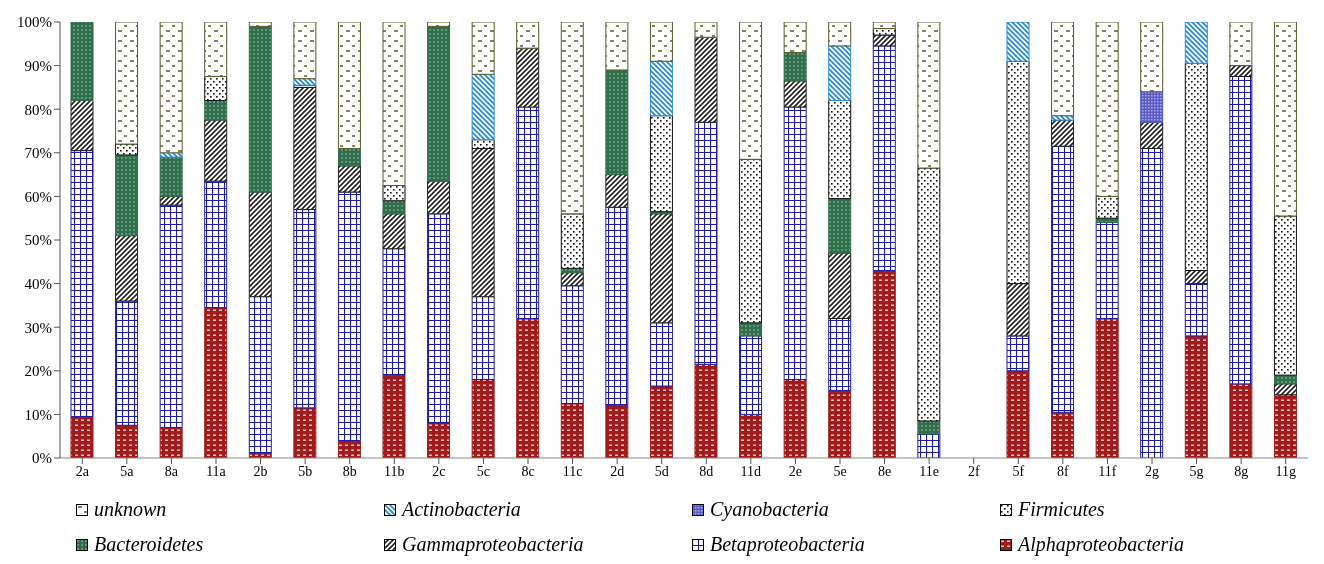  I want to click on x-tick-label: 2a, so click(82, 471).